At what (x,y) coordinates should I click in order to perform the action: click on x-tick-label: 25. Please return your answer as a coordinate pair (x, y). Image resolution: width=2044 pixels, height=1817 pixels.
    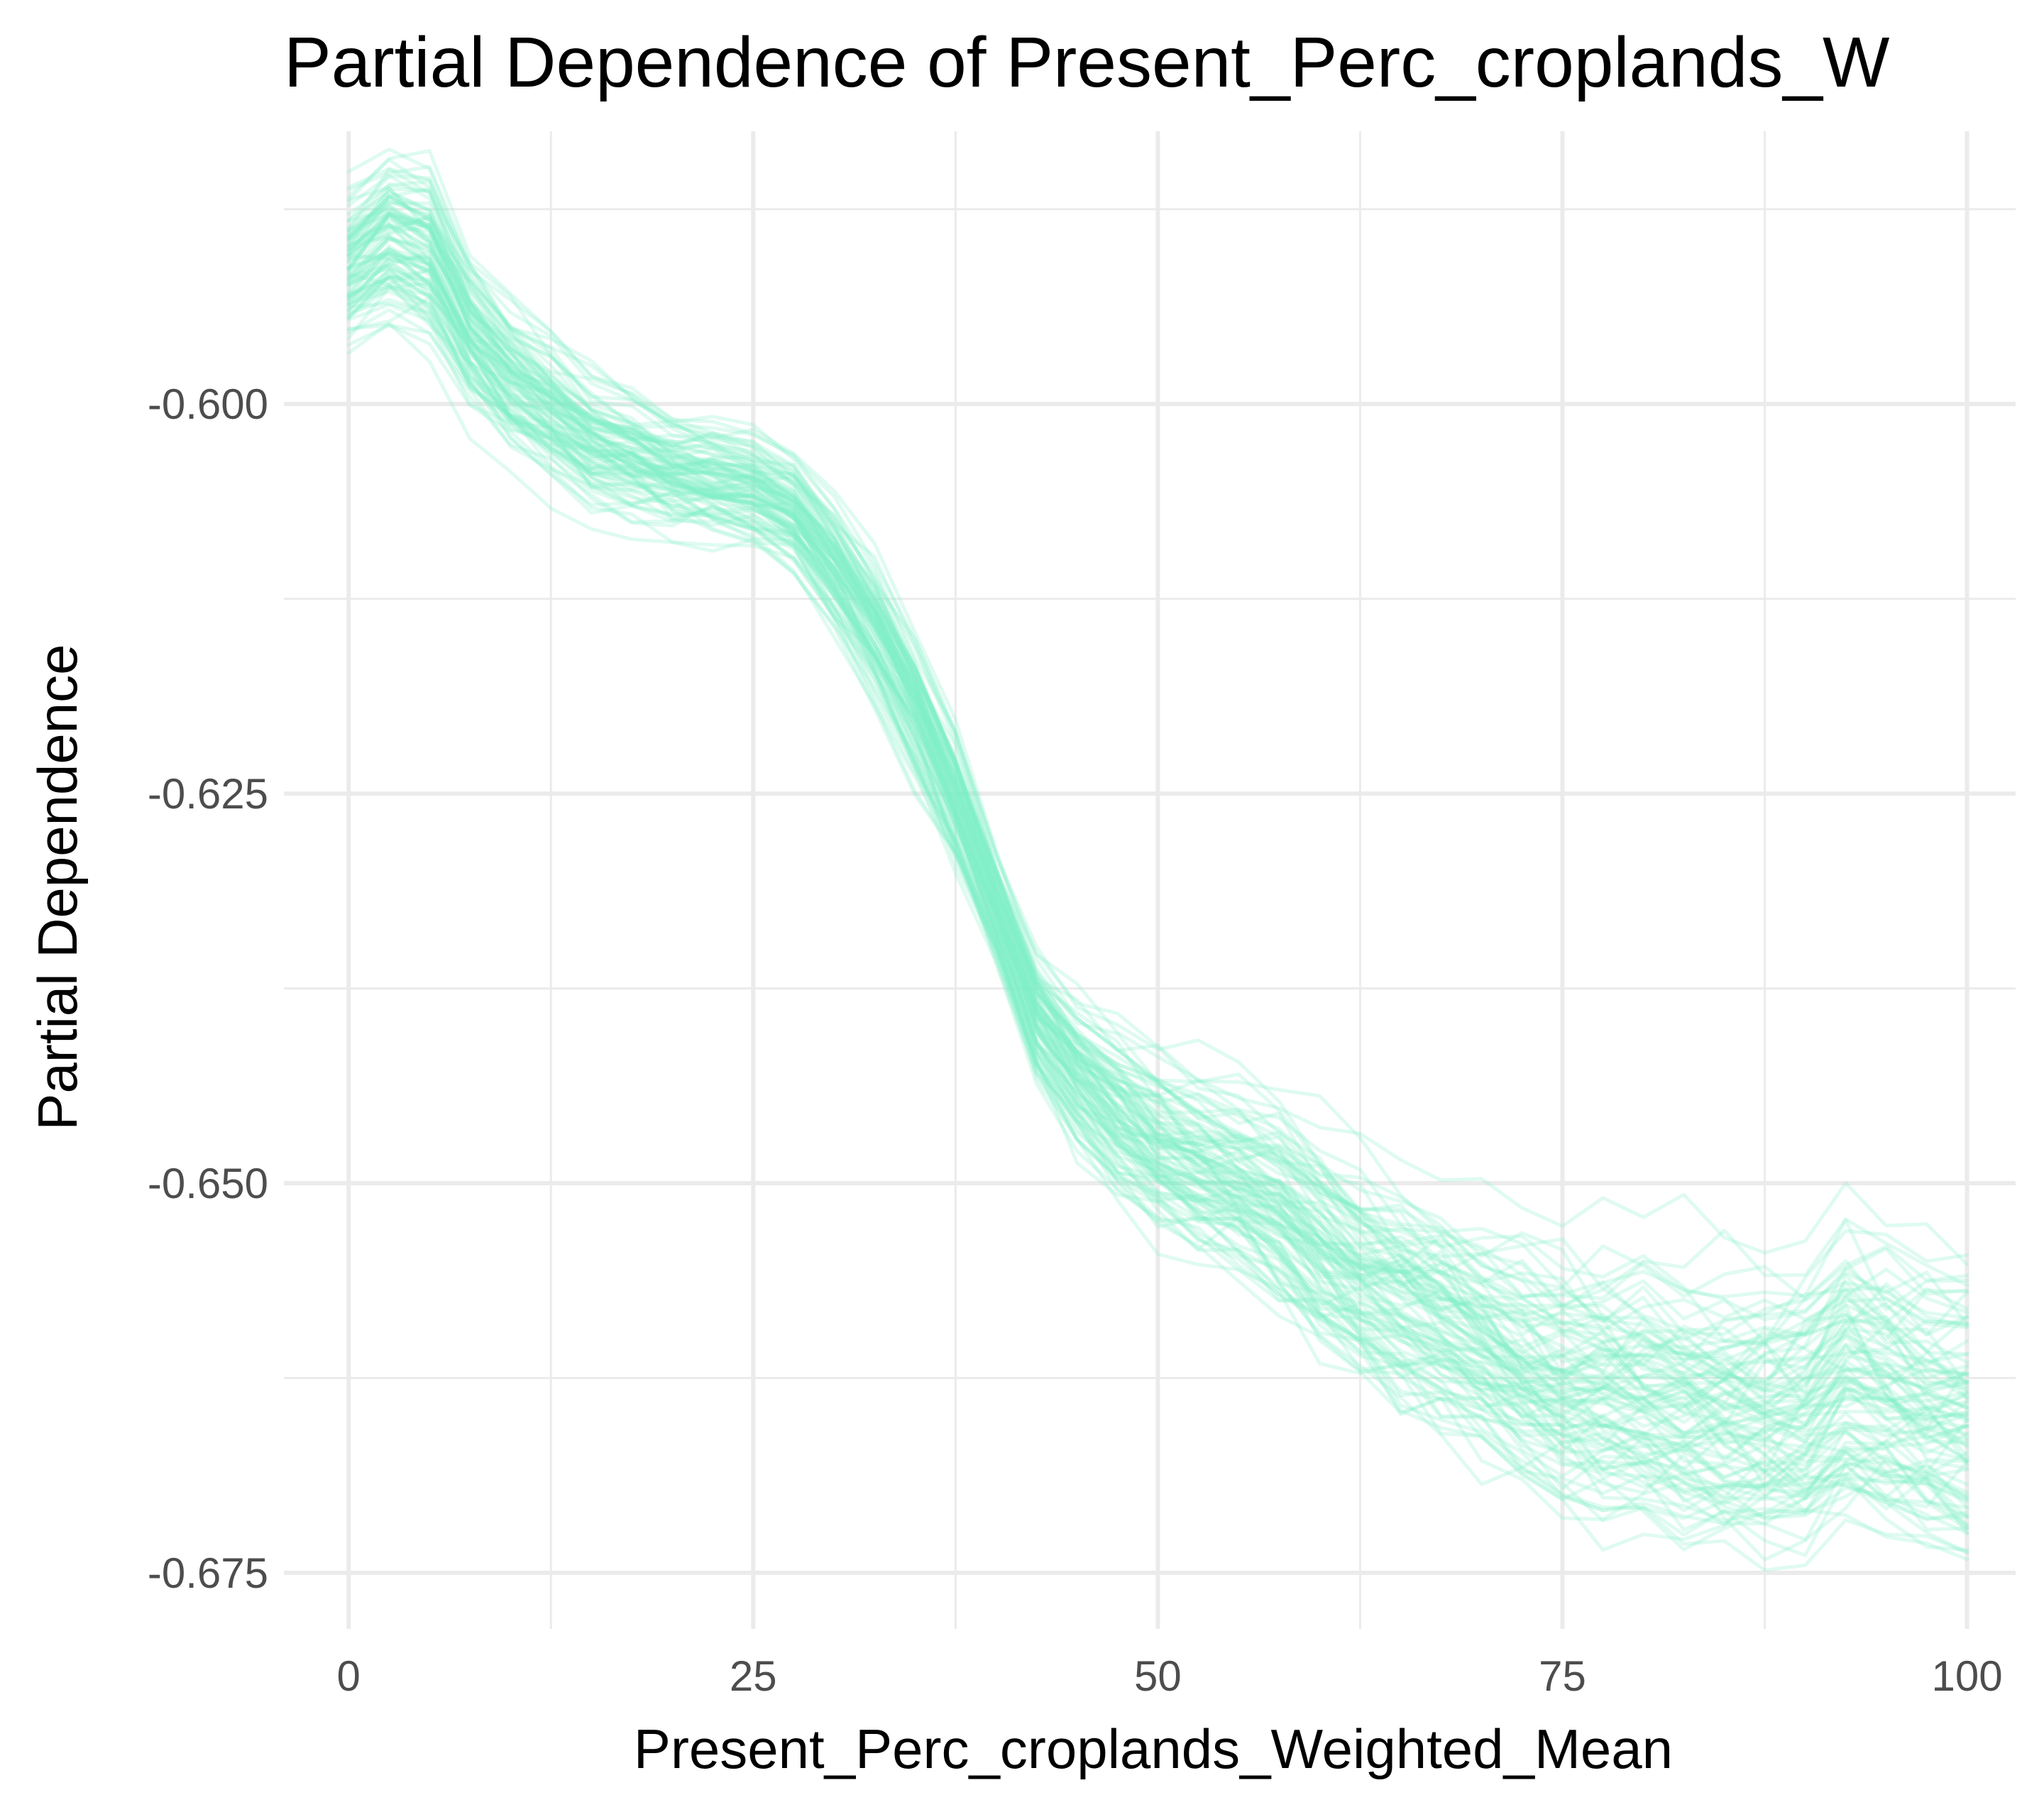
    Looking at the image, I should click on (753, 1676).